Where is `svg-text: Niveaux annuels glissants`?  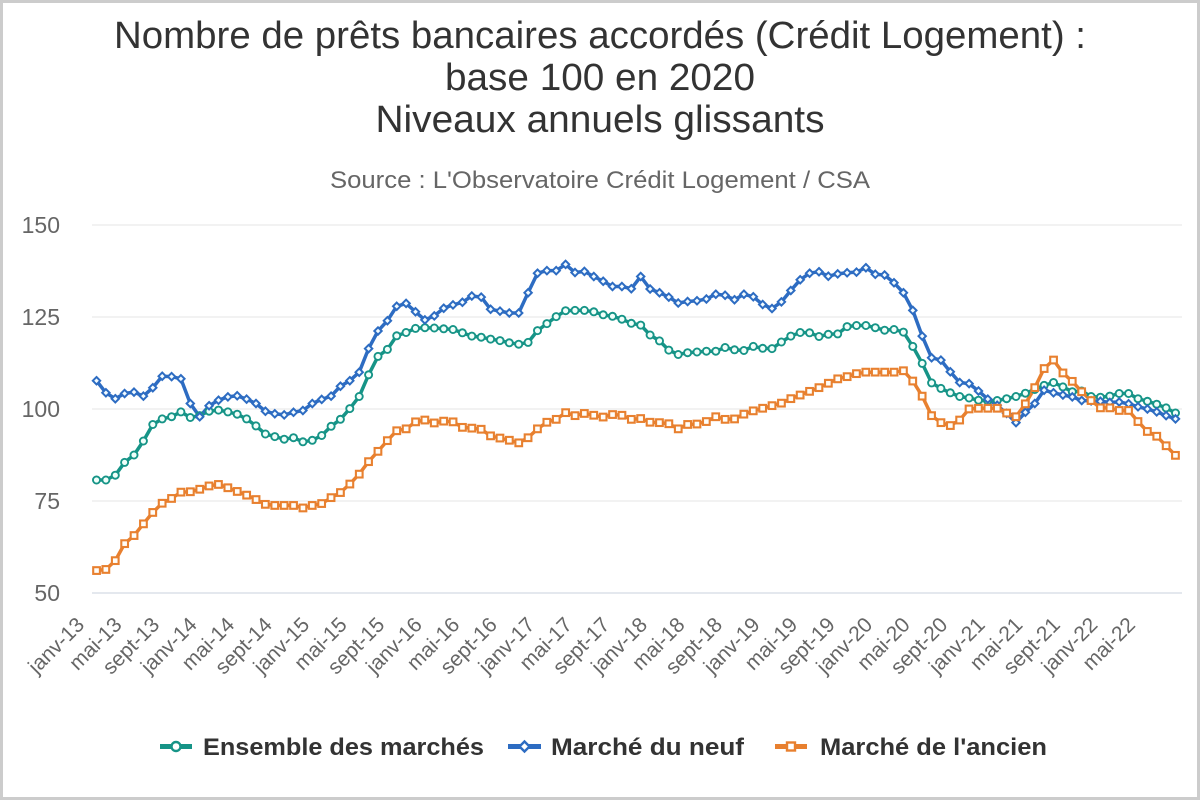 svg-text: Niveaux annuels glissants is located at coordinates (600, 120).